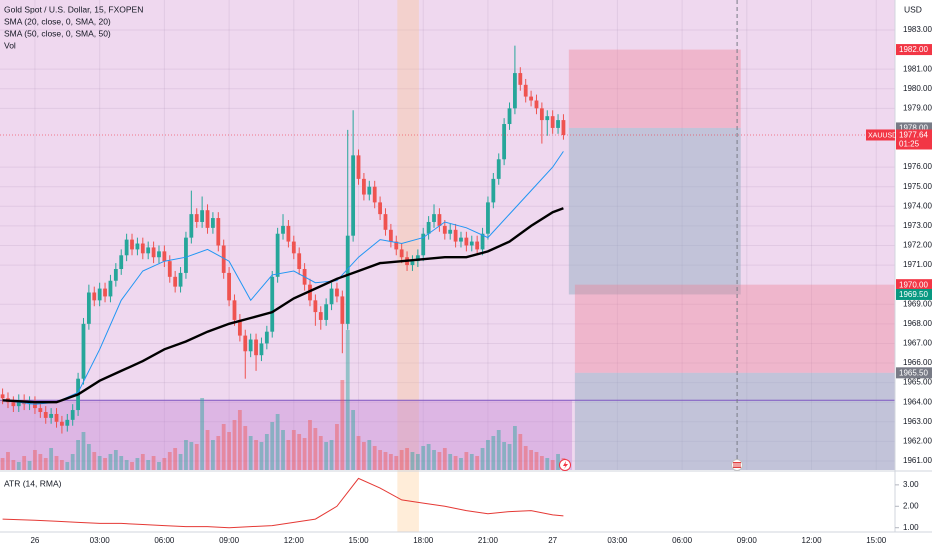  What do you see at coordinates (286, 435) in the screenshot?
I see `zone` at bounding box center [286, 435].